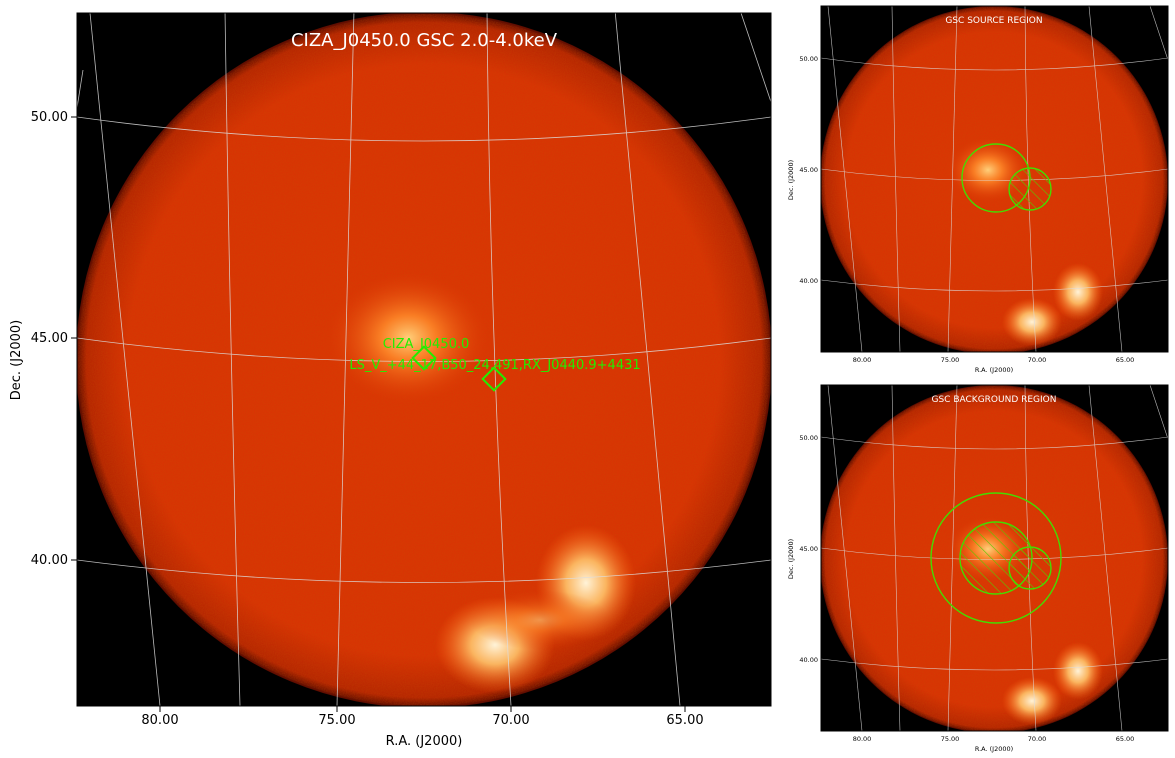 The height and width of the screenshot is (758, 1175). I want to click on main-ylabel: Dec. (J2000), so click(16, 360).